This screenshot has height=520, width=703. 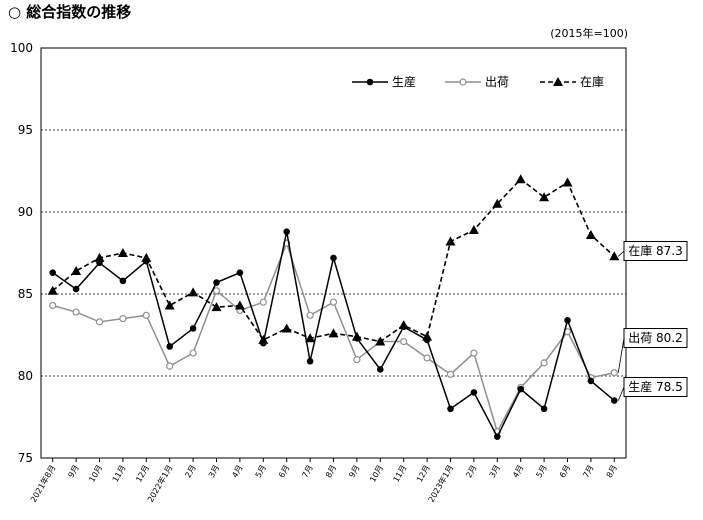 What do you see at coordinates (589, 33) in the screenshot?
I see `unit-note: (2015年=100)` at bounding box center [589, 33].